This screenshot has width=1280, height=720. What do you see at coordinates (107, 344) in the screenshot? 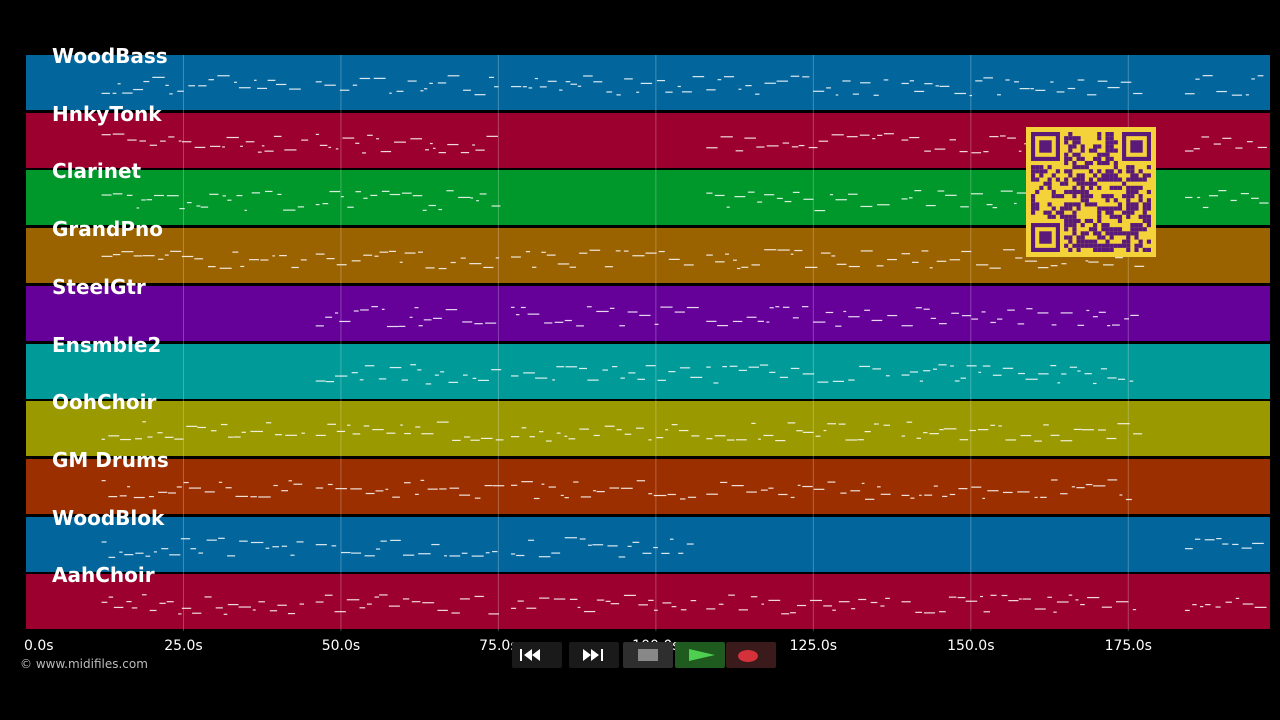
I see `track-name-6: Ensmble2` at bounding box center [107, 344].